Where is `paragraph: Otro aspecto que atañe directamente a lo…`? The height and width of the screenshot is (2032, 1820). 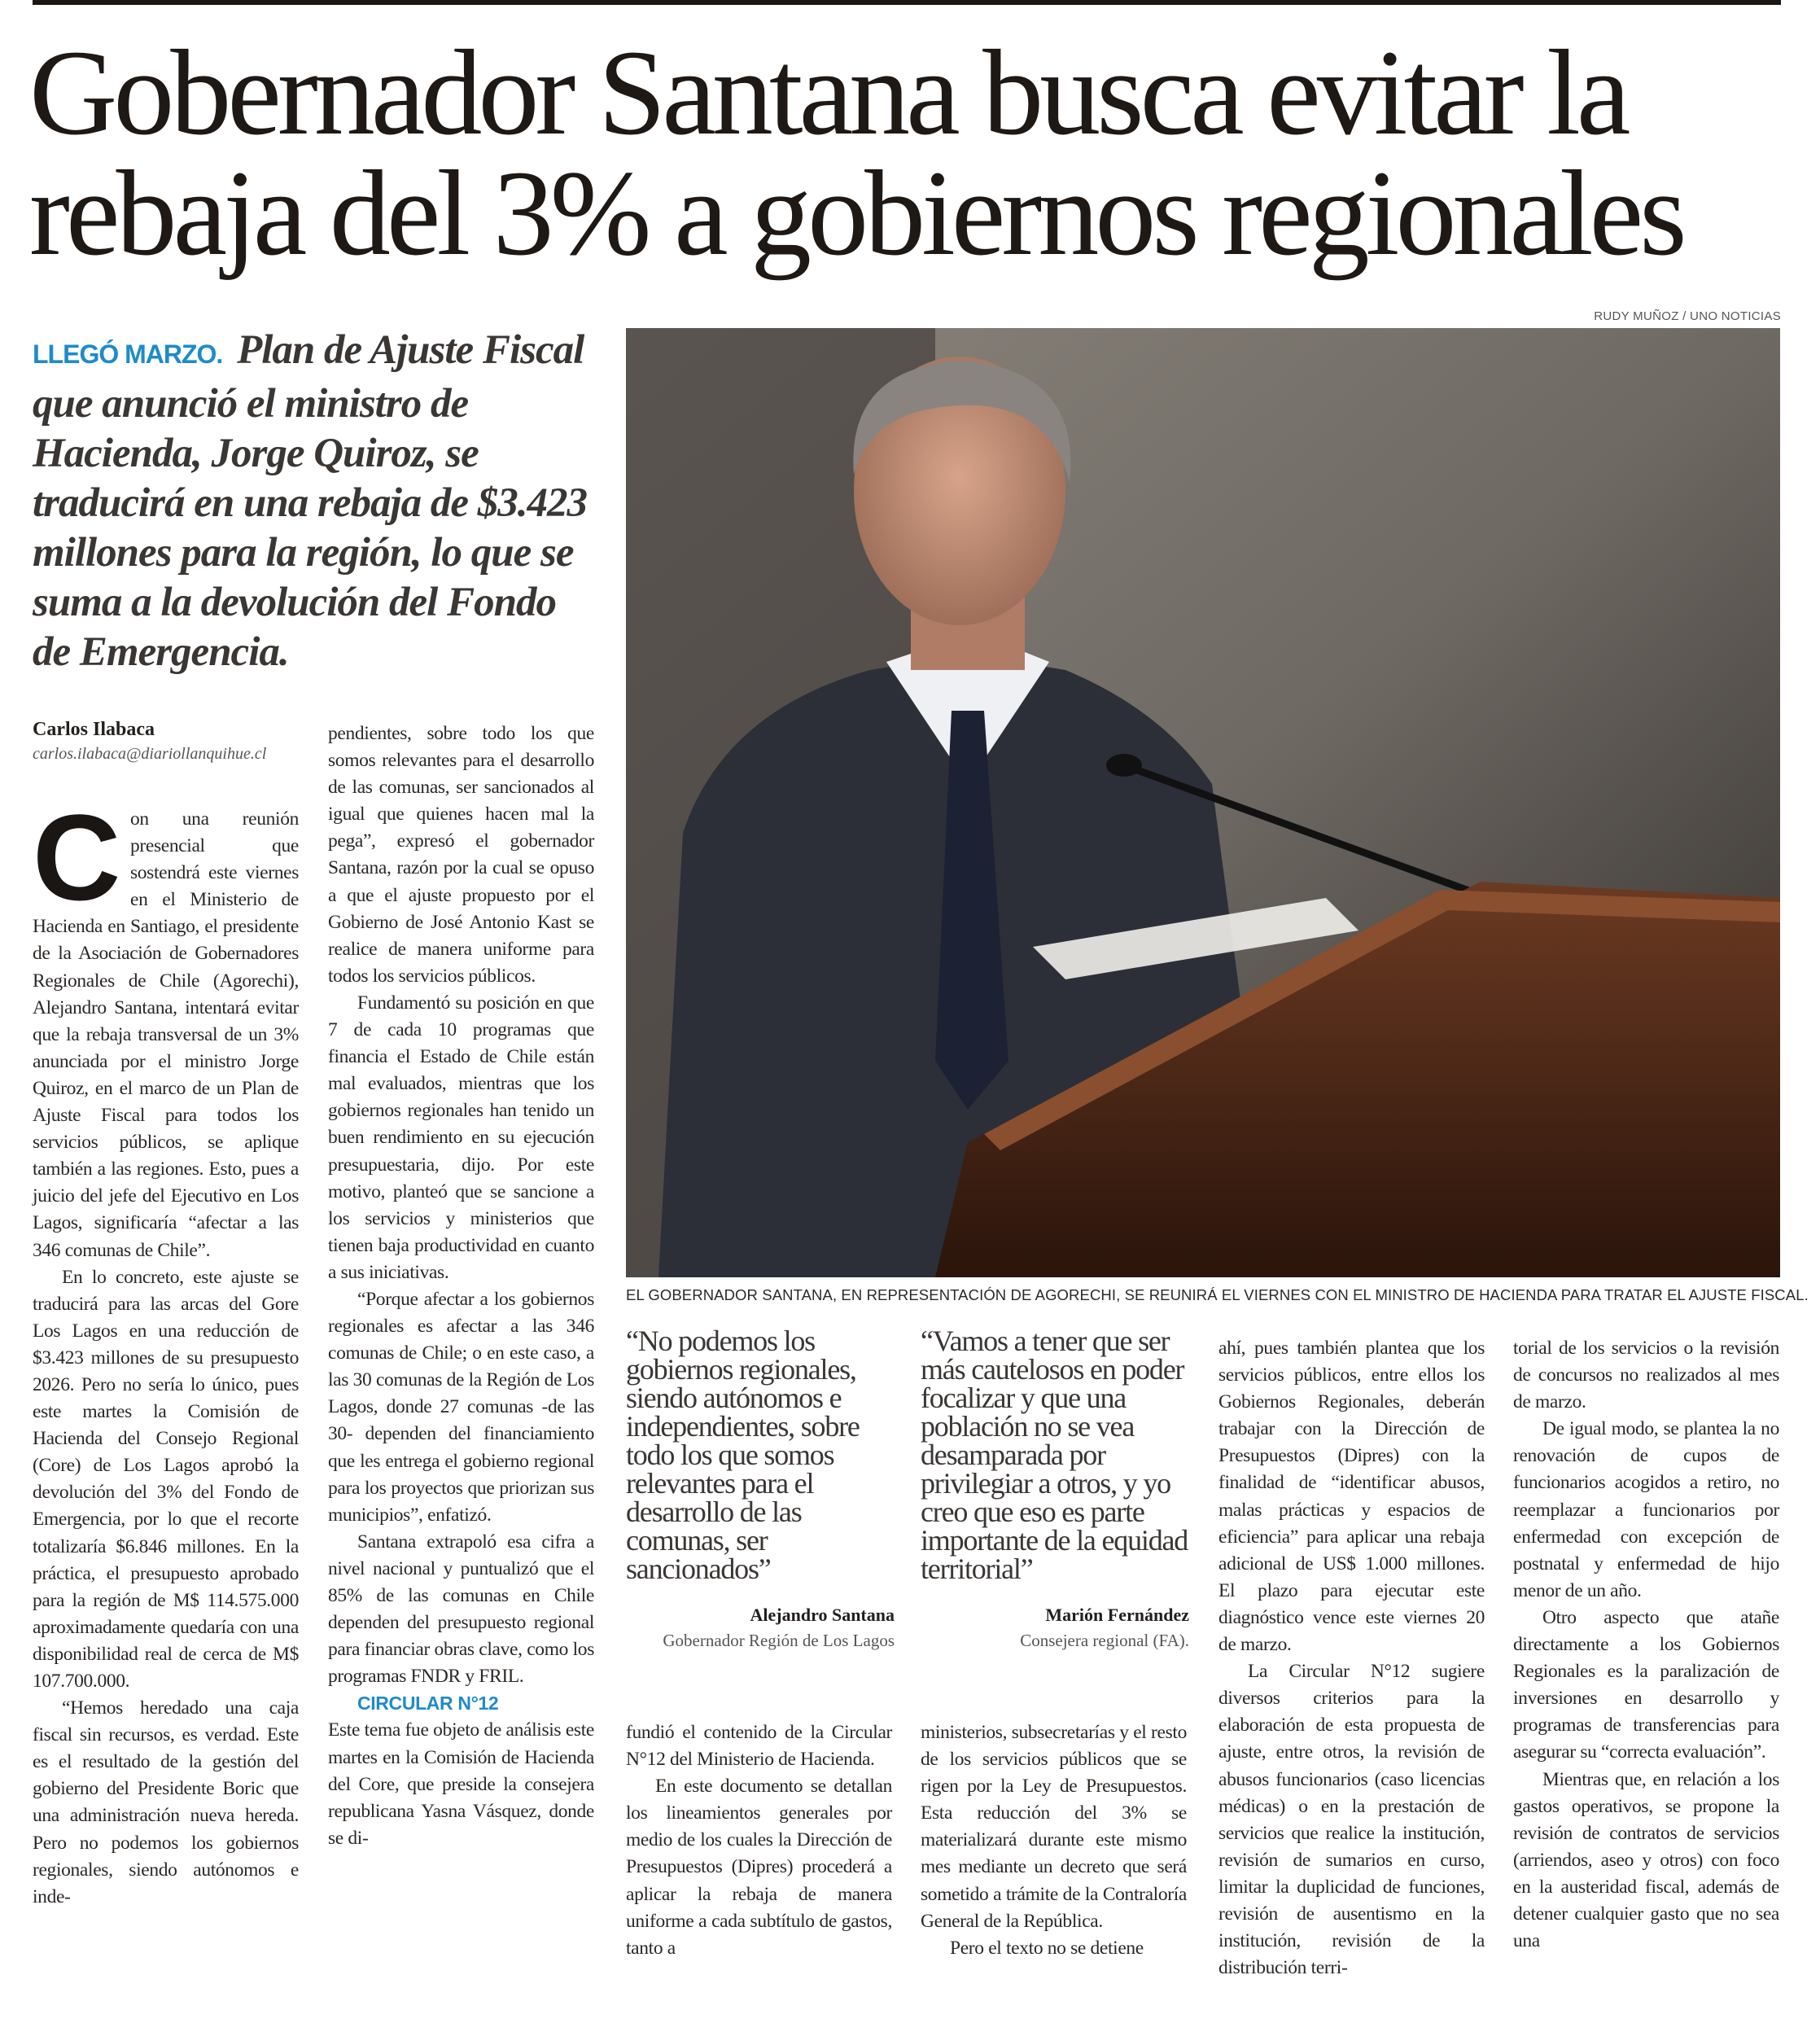 paragraph: Otro aspecto que atañe directamente a lo… is located at coordinates (1646, 1685).